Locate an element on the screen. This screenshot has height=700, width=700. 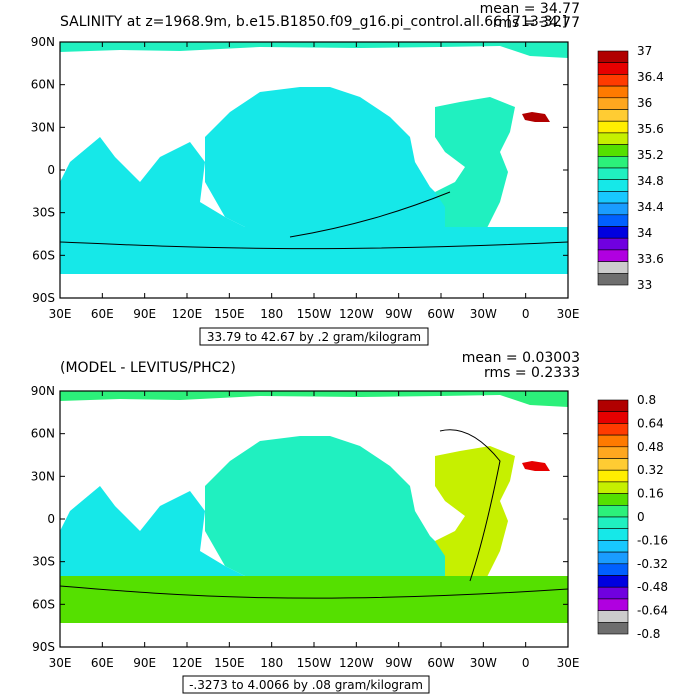
colorbar-label: 37 is located at coordinates (644, 51).